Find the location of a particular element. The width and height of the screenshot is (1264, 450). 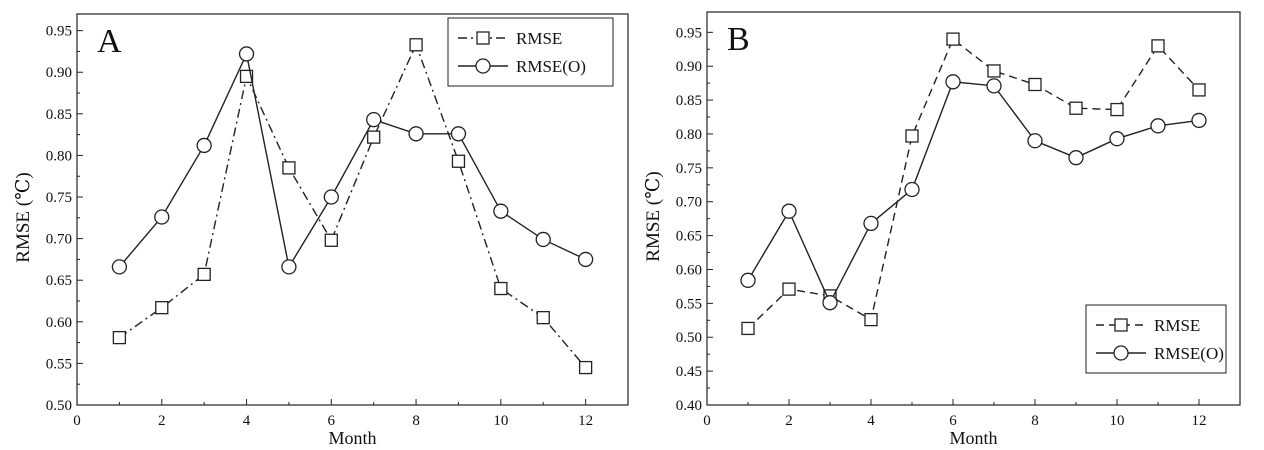

y-tick-label: 0.90 is located at coordinates (59, 73).